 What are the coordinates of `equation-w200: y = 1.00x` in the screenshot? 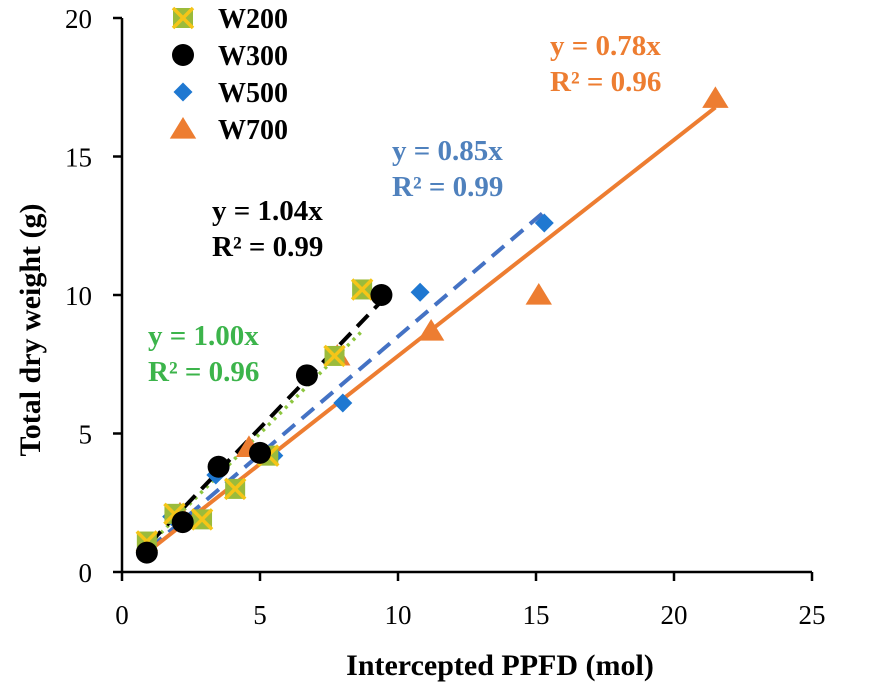 It's located at (203, 336).